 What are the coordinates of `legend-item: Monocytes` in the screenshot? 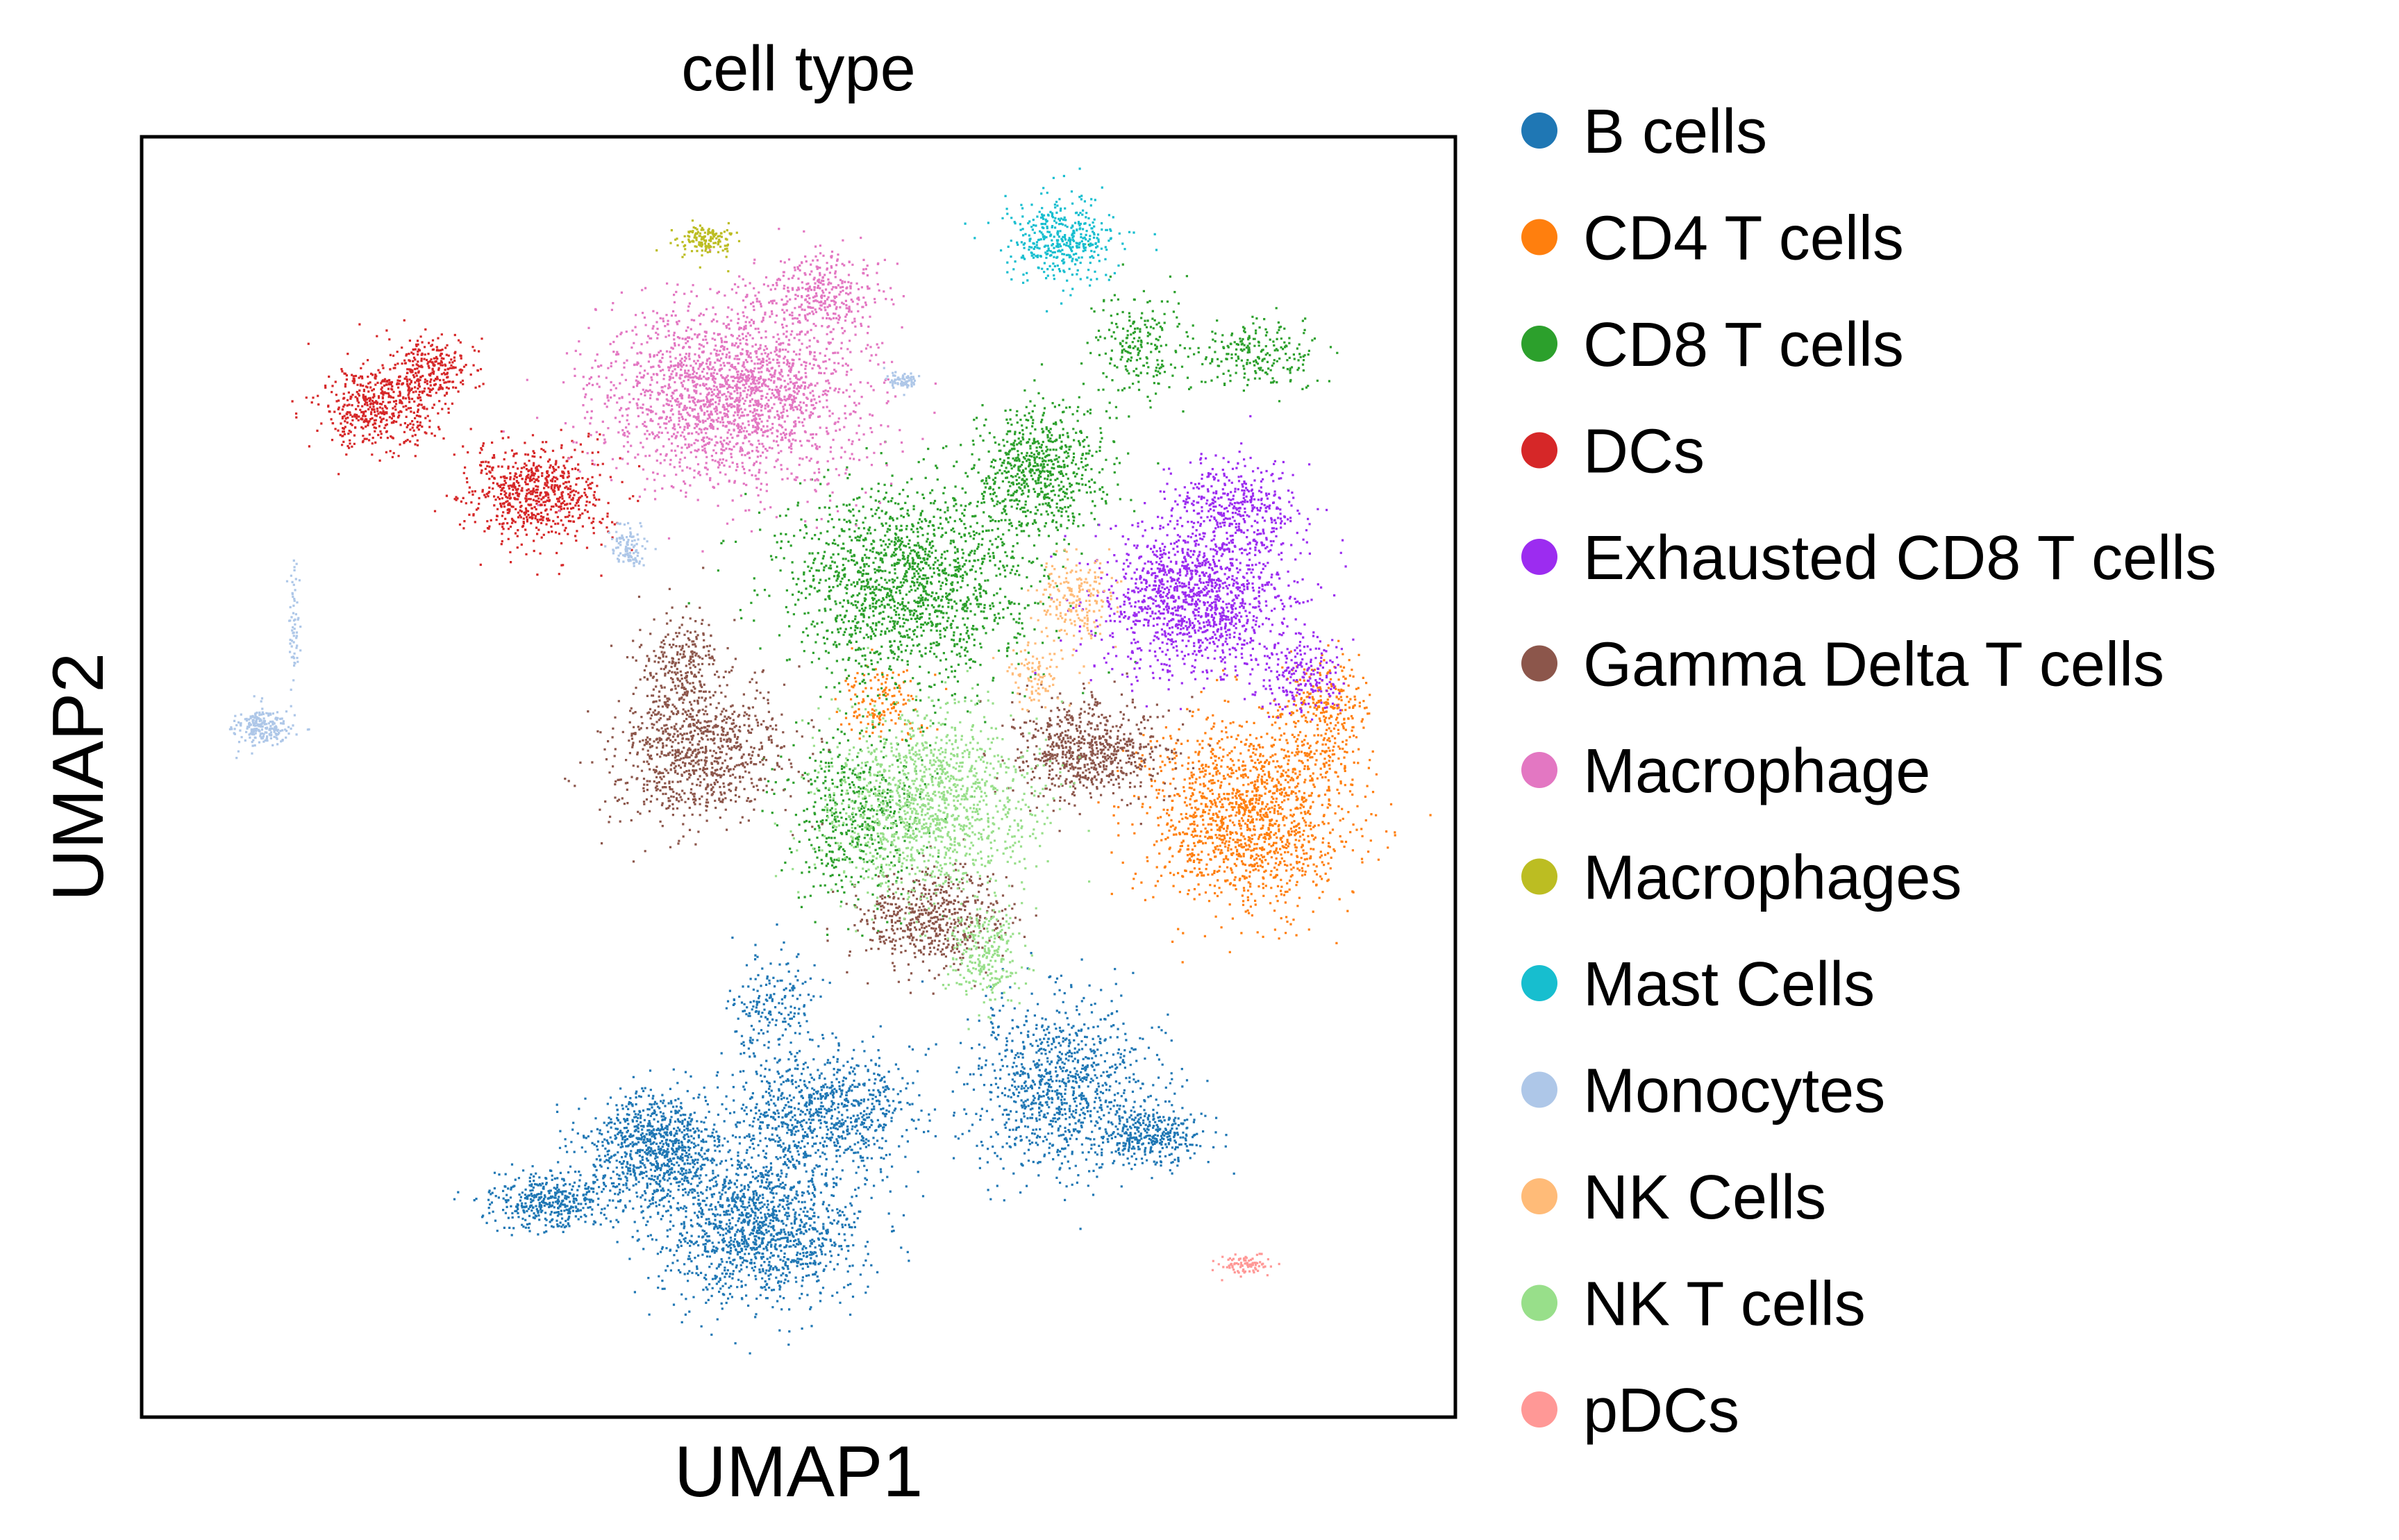 It's located at (1703, 1092).